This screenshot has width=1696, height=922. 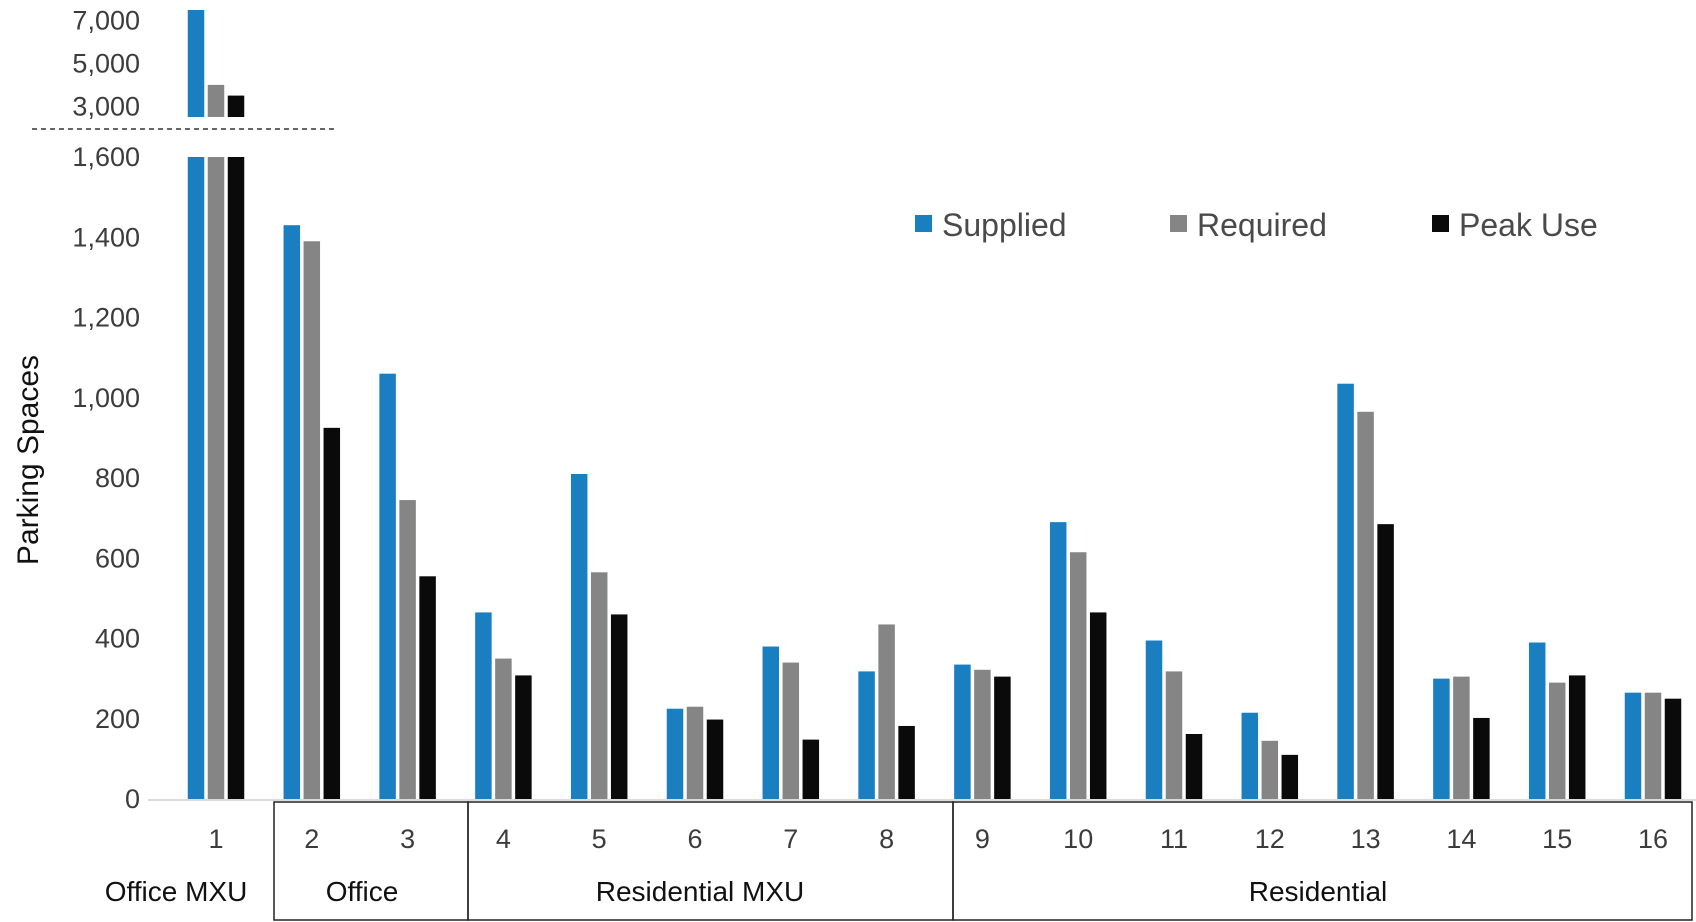 I want to click on bar-peak-use-1-lower, so click(x=236, y=478).